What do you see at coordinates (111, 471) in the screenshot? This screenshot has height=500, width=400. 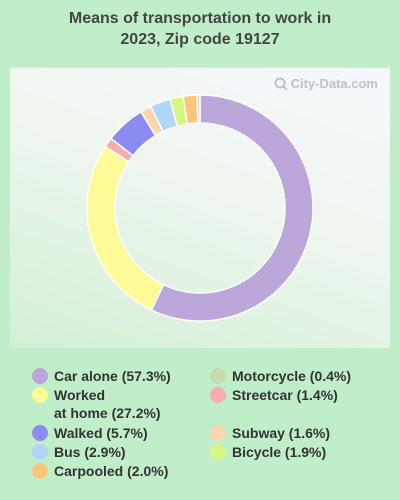 I see `legend-label-carpooled: Carpooled (2.0%)` at bounding box center [111, 471].